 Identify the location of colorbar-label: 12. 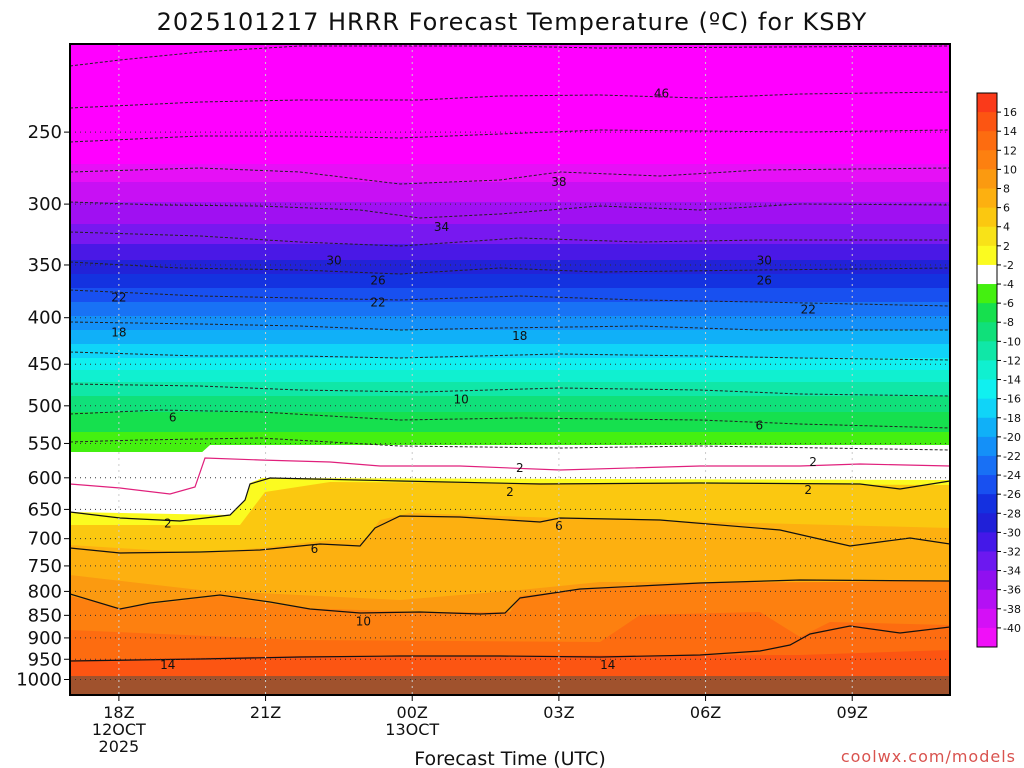
(1010, 150).